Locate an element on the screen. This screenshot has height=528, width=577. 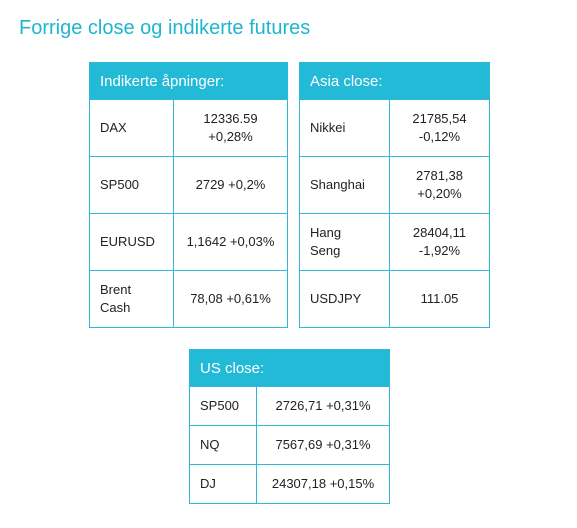
table-row: SP500 2729 +0,2% is located at coordinates (188, 185).